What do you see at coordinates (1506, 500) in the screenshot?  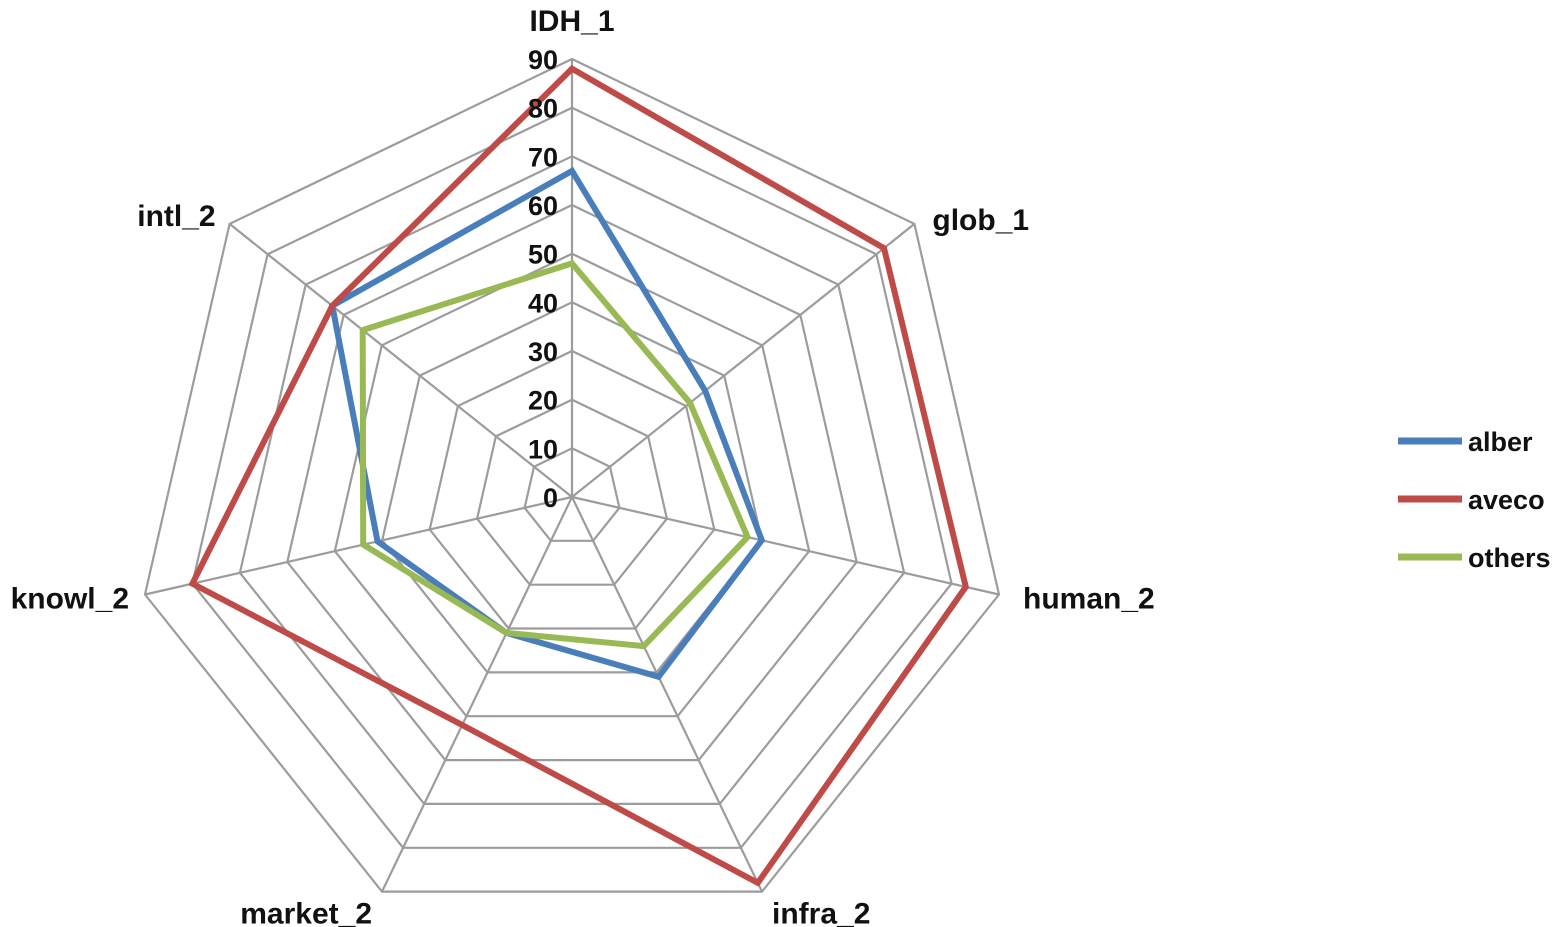 I see `legend-label-aveco: aveco` at bounding box center [1506, 500].